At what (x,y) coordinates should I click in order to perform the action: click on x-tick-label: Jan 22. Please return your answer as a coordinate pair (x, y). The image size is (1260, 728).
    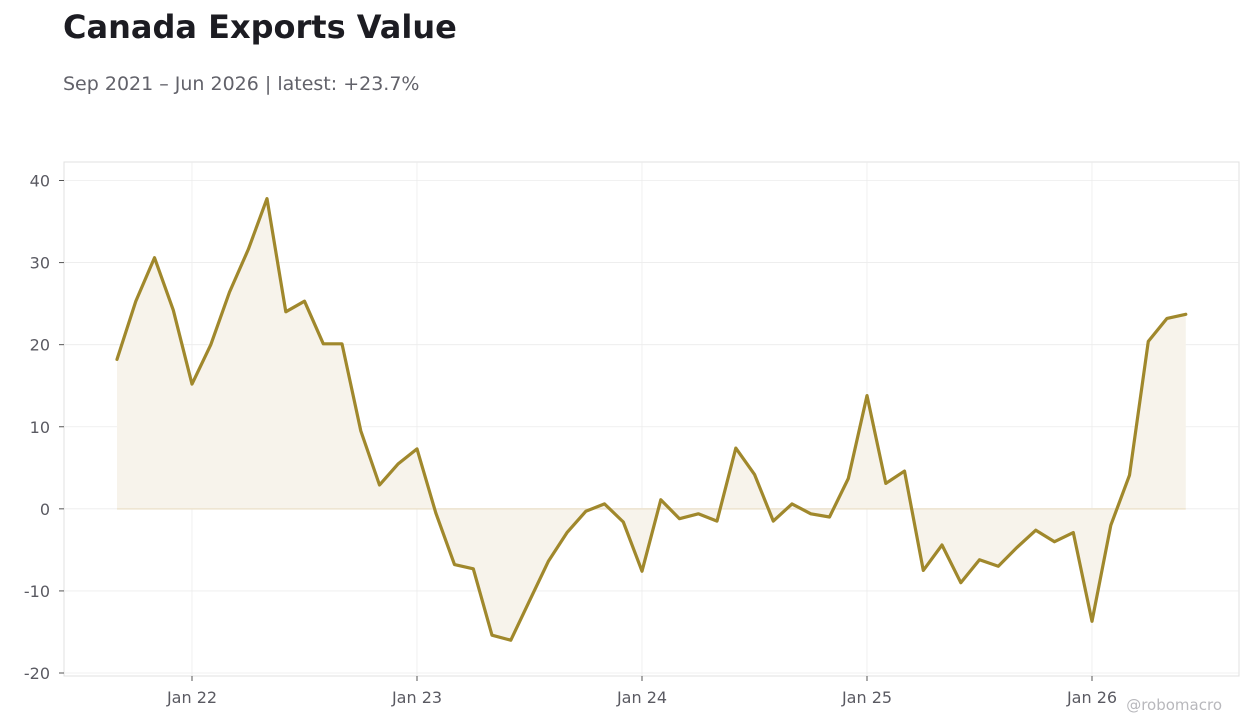
    Looking at the image, I should click on (191, 697).